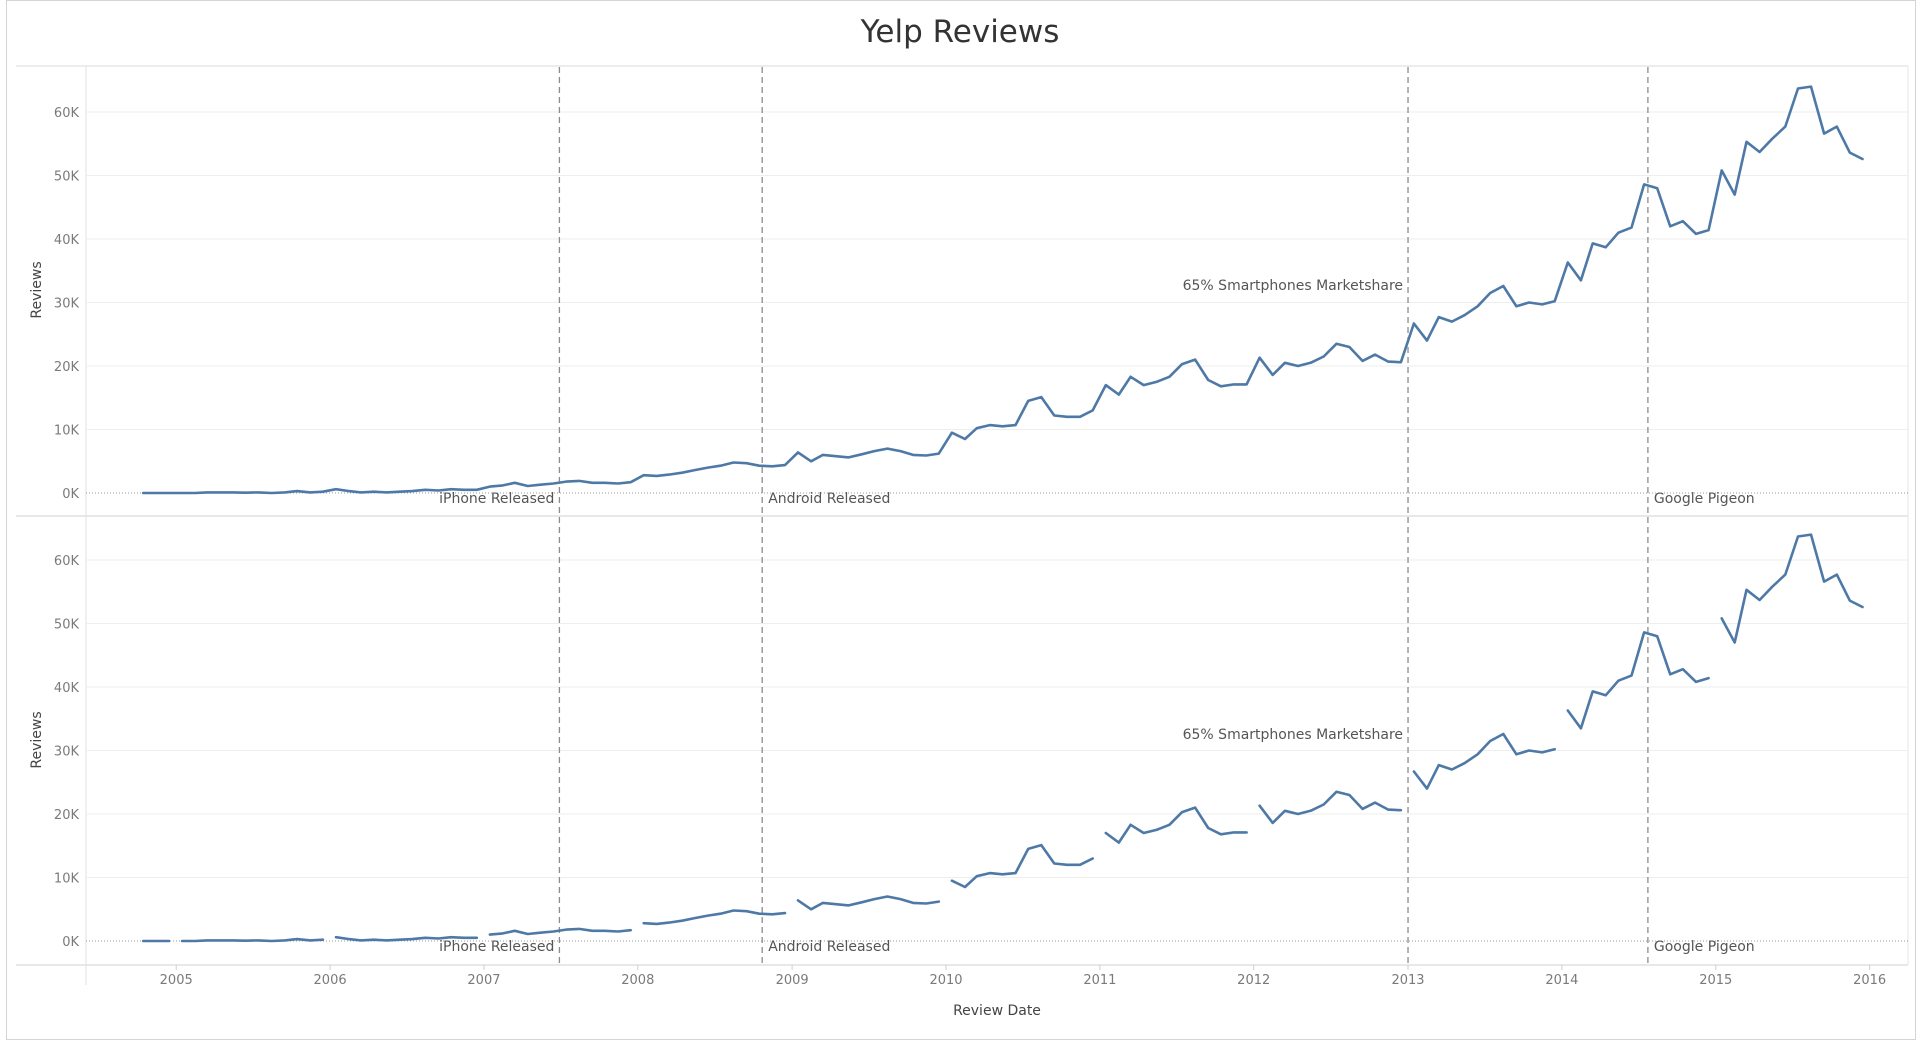 The width and height of the screenshot is (1920, 1042). Describe the element at coordinates (330, 980) in the screenshot. I see `x-tick-label: 2006` at that location.